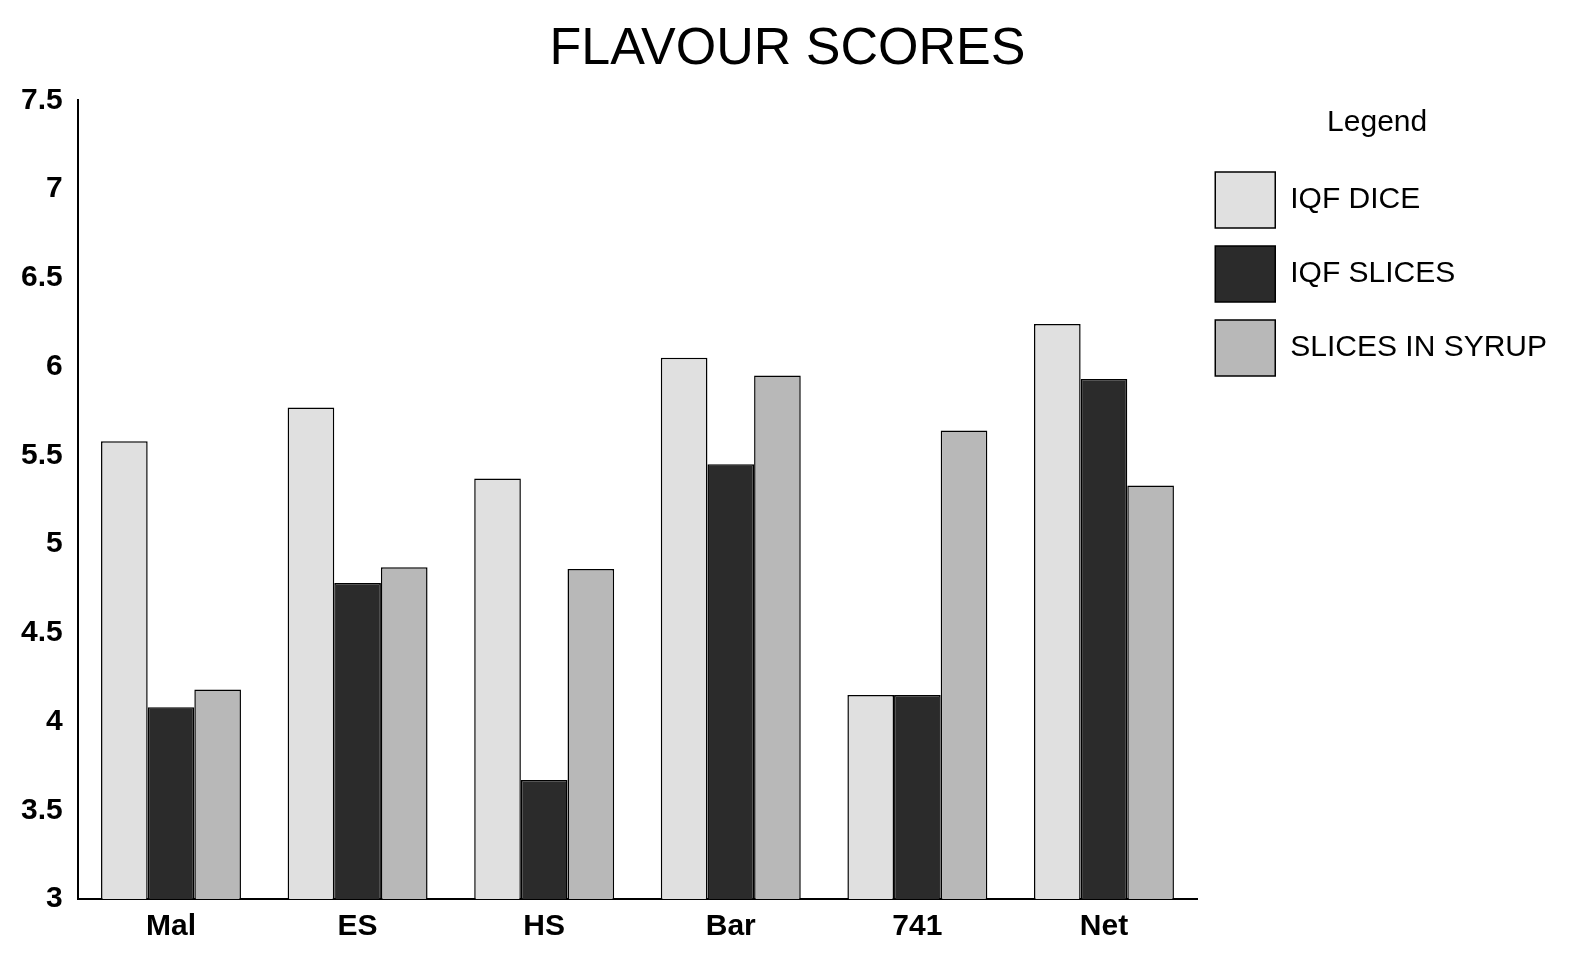 This screenshot has width=1575, height=973. What do you see at coordinates (41, 631) in the screenshot?
I see `y-tick-label: 4.5` at bounding box center [41, 631].